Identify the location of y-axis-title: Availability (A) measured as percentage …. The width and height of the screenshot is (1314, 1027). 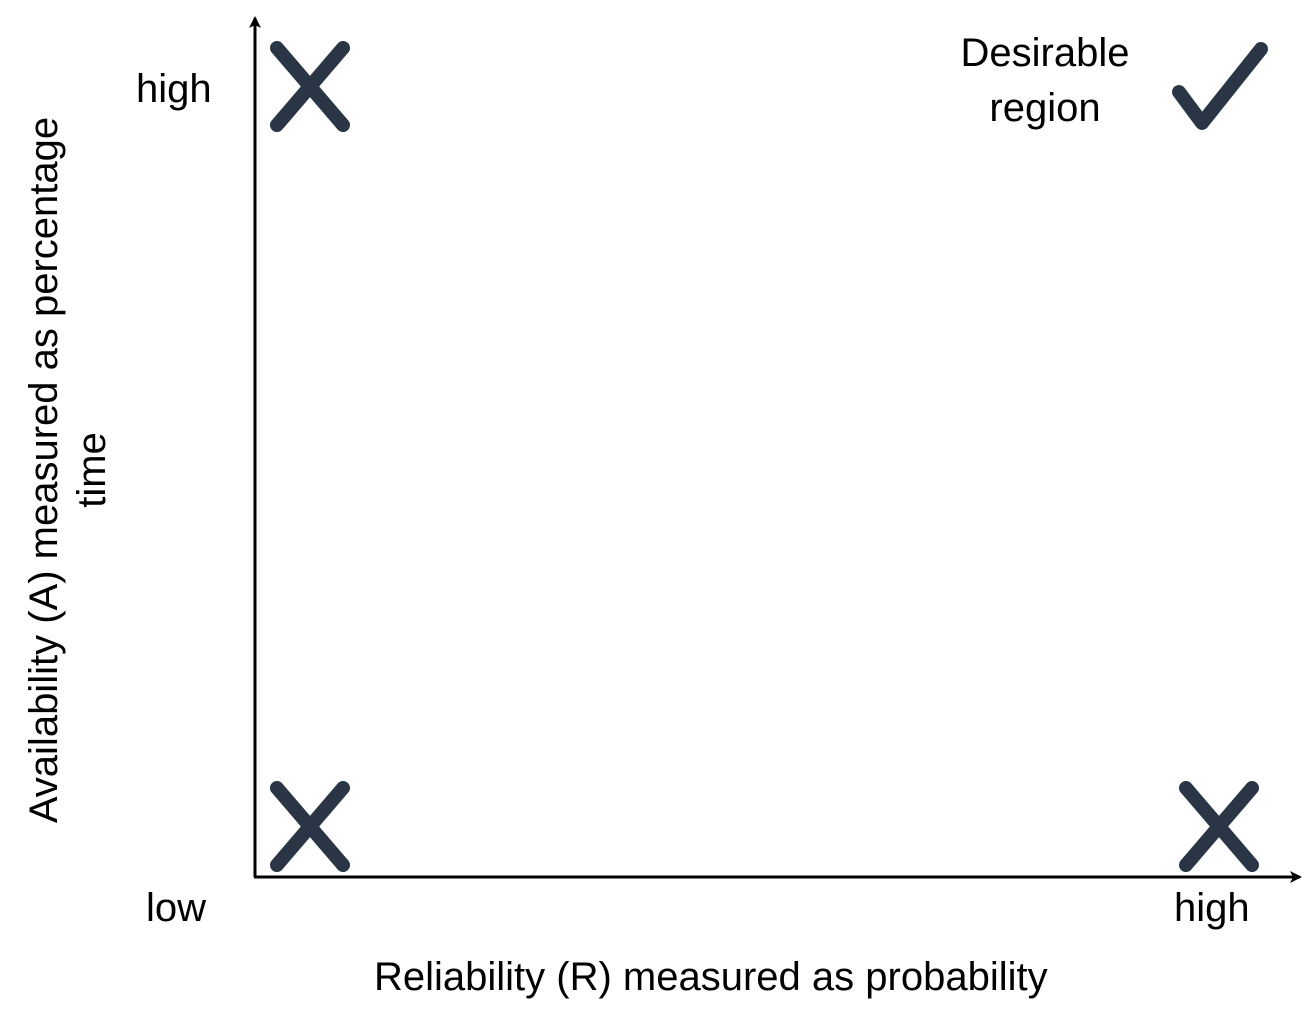
(68, 470).